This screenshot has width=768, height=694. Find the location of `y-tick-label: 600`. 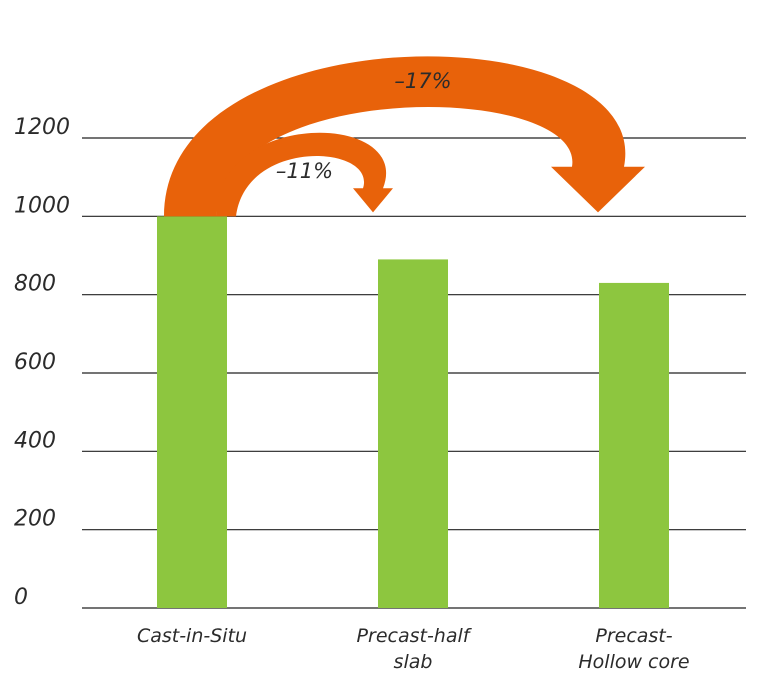

y-tick-label: 600 is located at coordinates (35, 362).